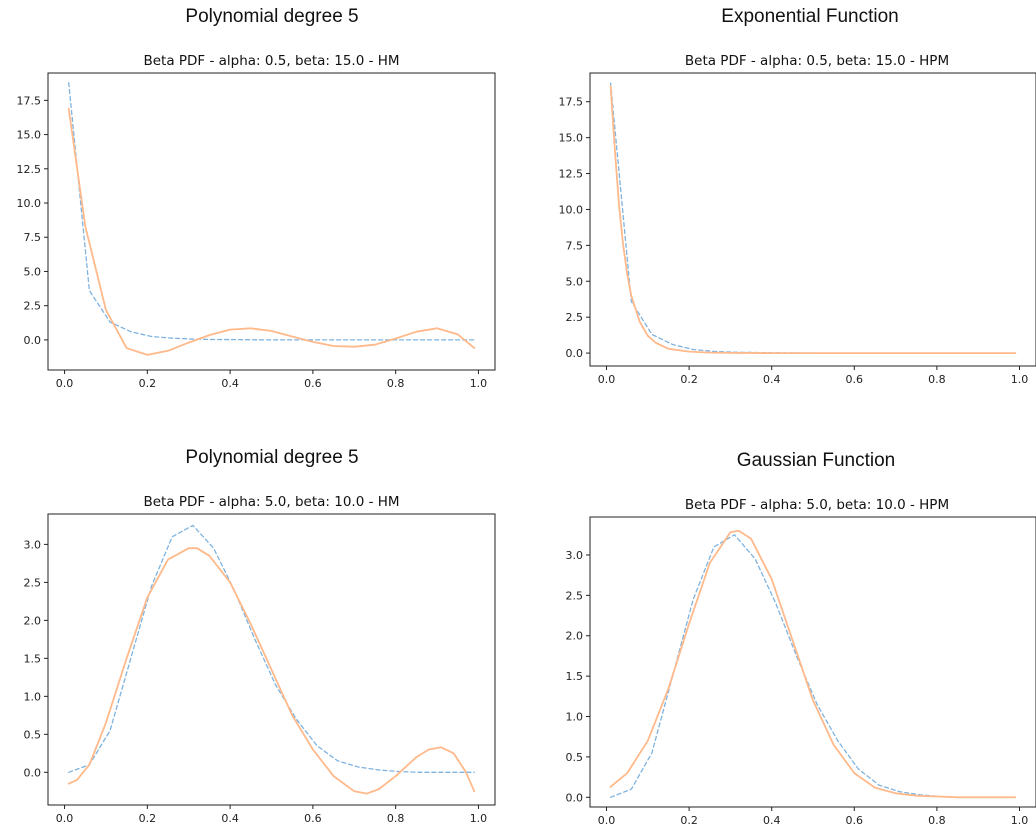 This screenshot has height=836, width=1036. I want to click on chart-heading: Gaussian Function, so click(816, 460).